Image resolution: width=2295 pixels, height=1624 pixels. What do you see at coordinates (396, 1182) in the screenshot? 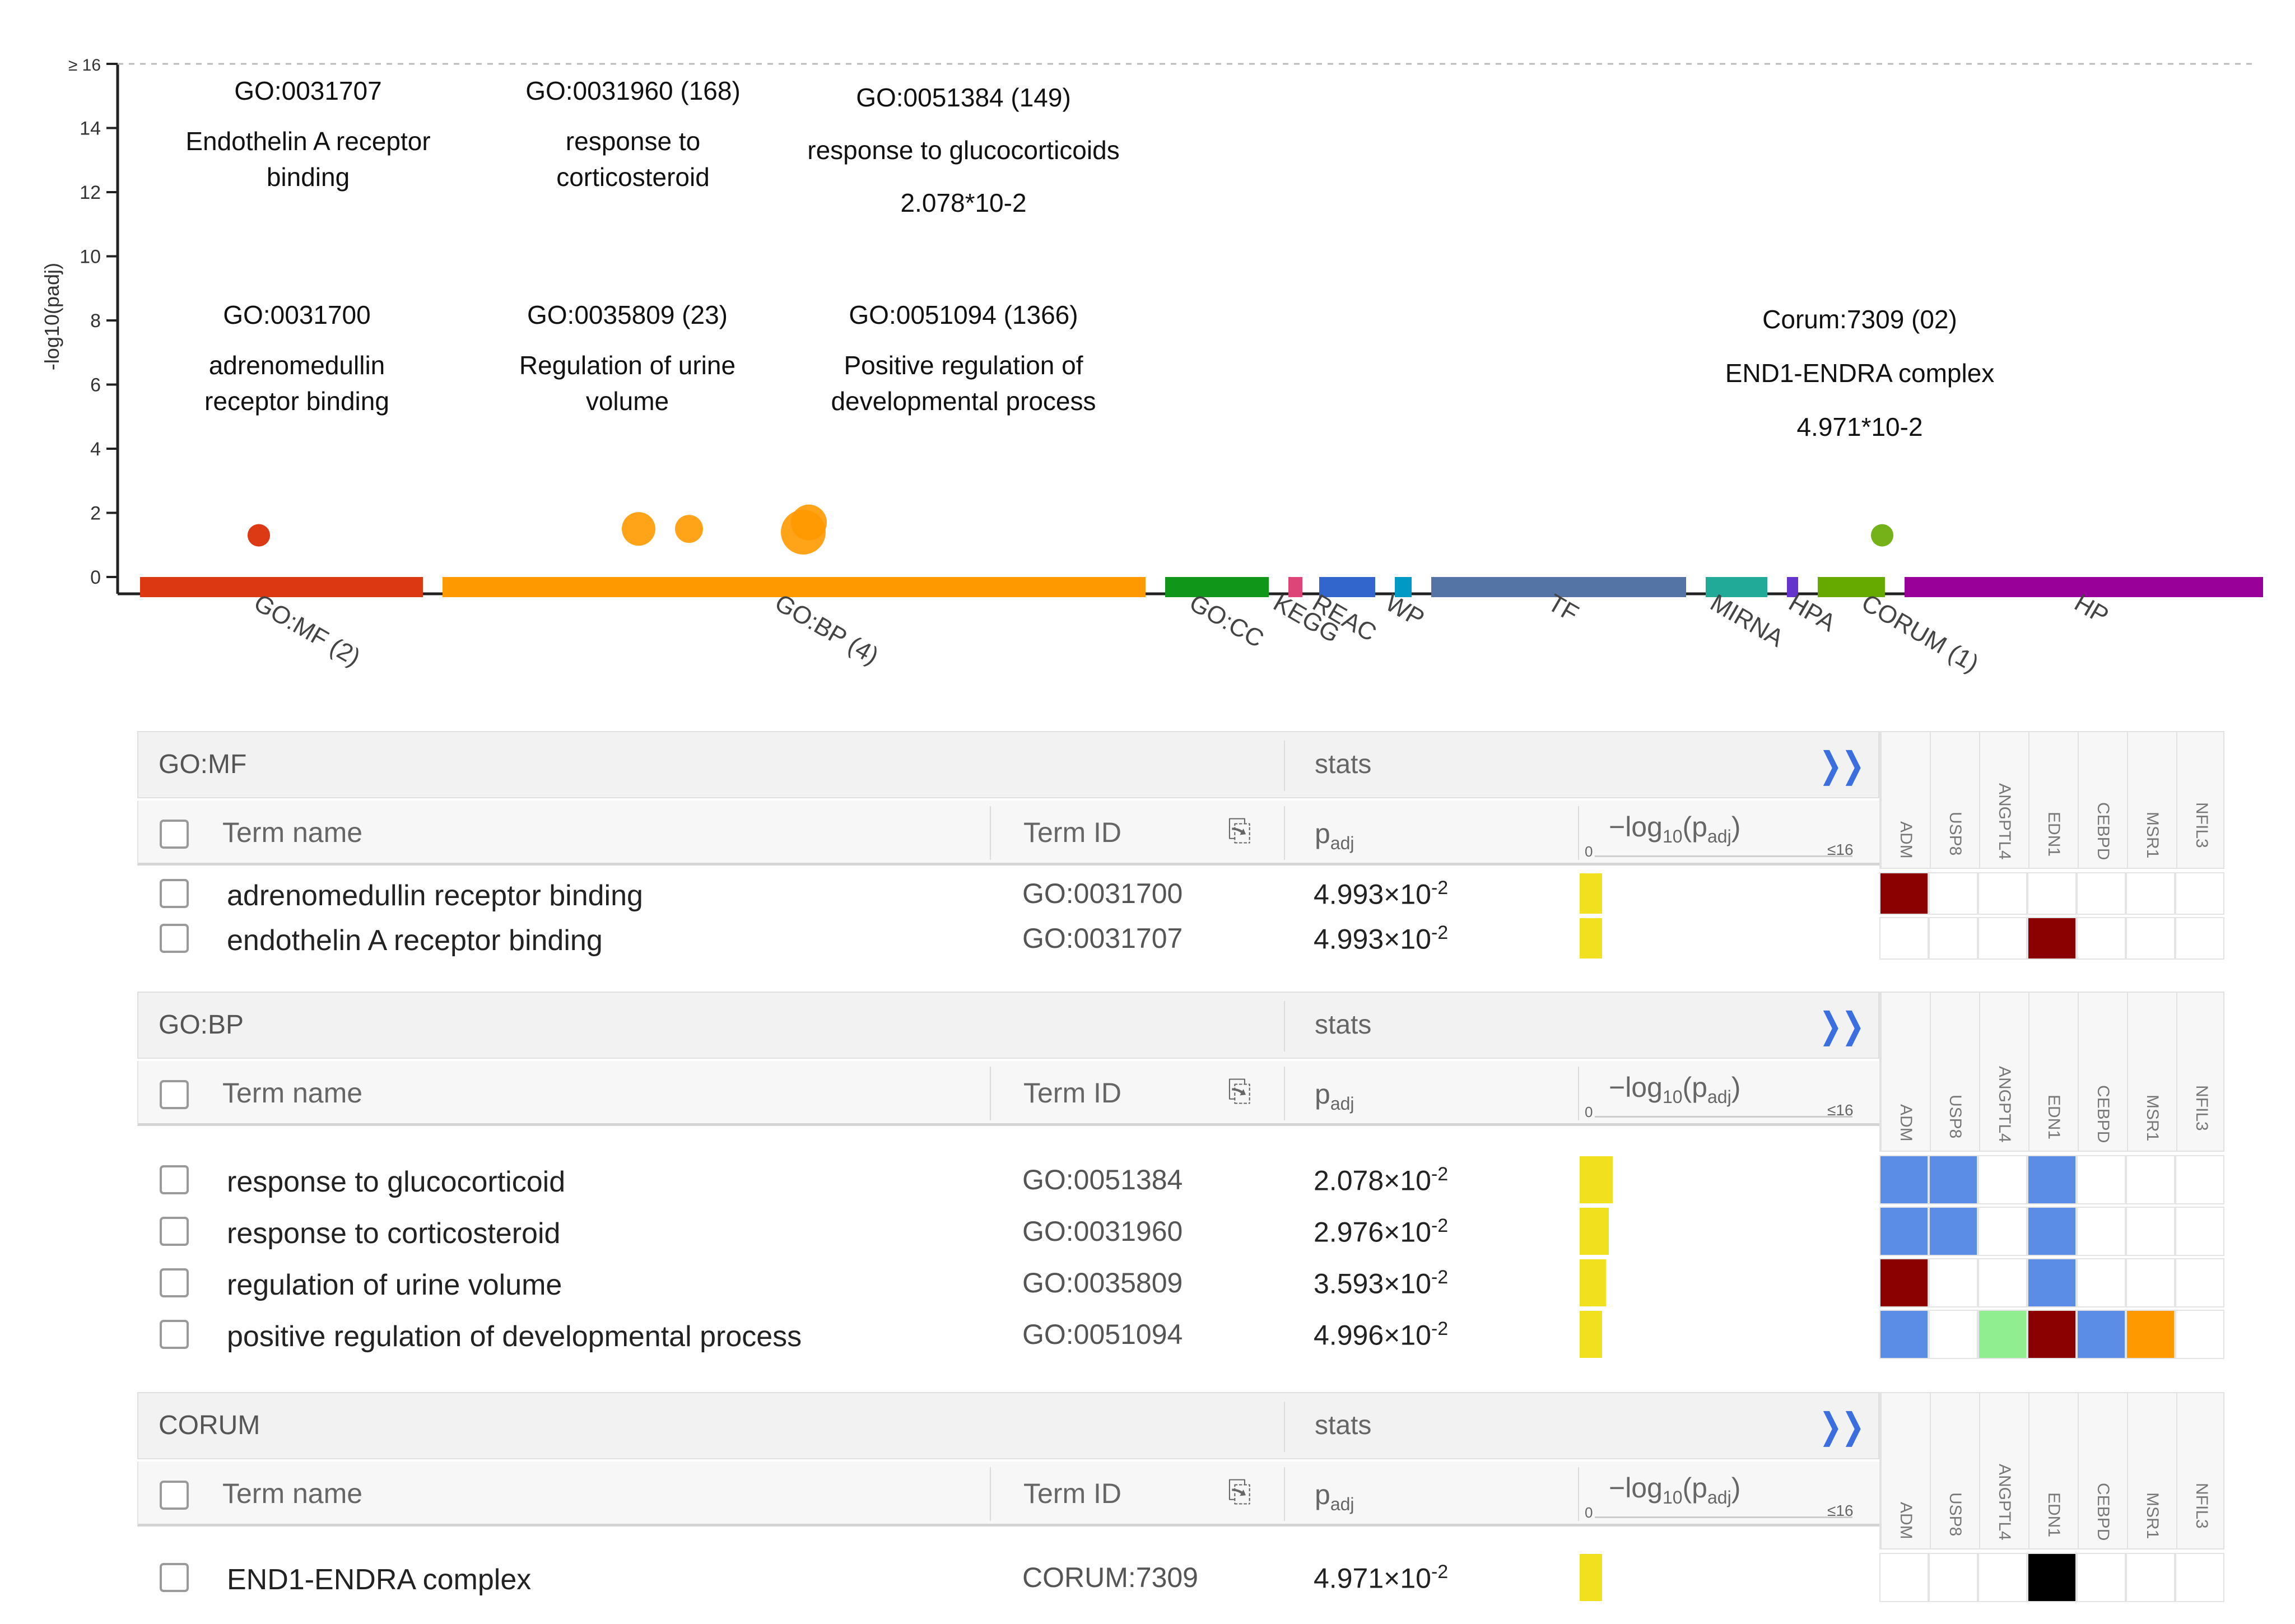
I see `term-name: response to glucocorticoid` at bounding box center [396, 1182].